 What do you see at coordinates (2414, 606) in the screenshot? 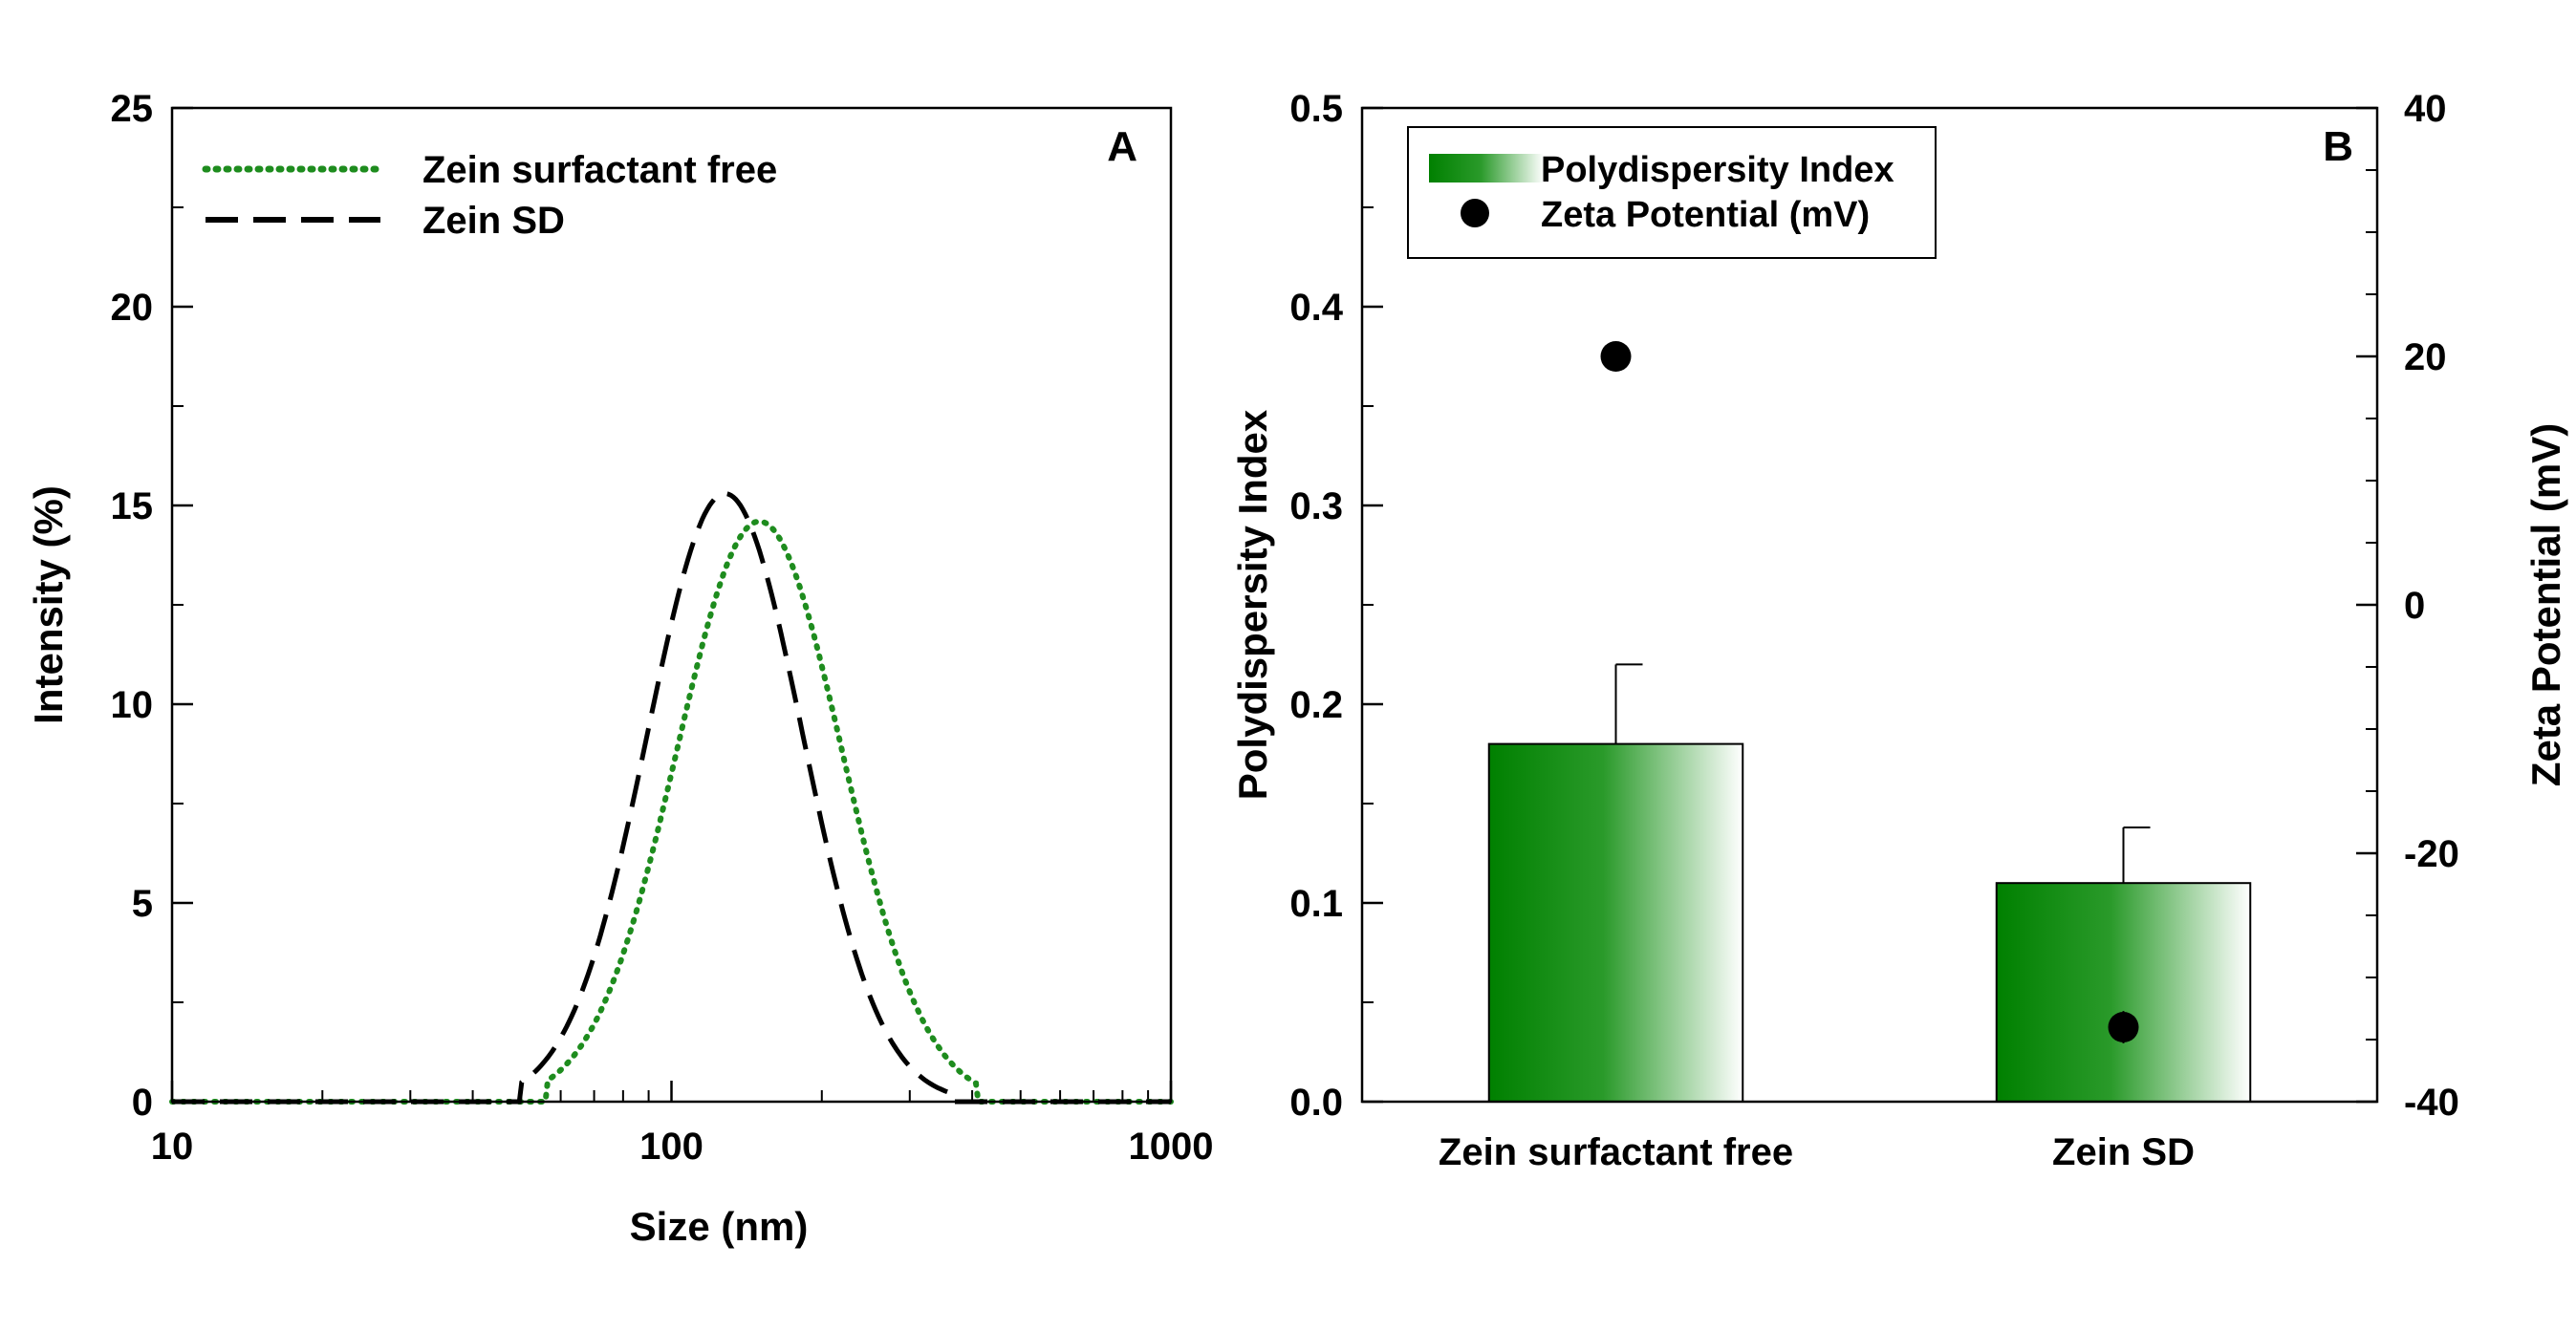
I see `panel-b-y2-tick-label: 0` at bounding box center [2414, 606].